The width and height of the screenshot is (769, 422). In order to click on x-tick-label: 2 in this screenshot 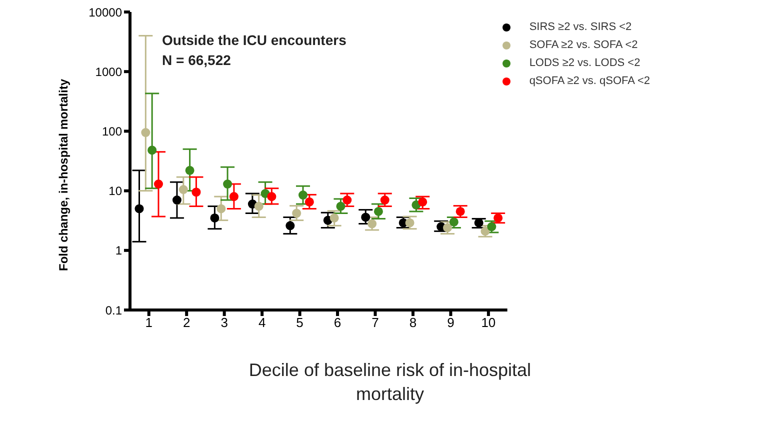, I will do `click(186, 322)`.